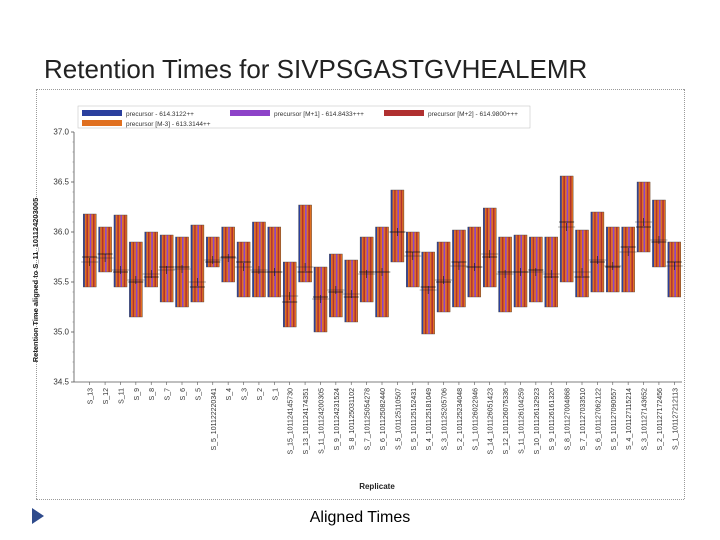 The image size is (720, 540). What do you see at coordinates (61, 182) in the screenshot?
I see `y-tick-label: 36.5` at bounding box center [61, 182].